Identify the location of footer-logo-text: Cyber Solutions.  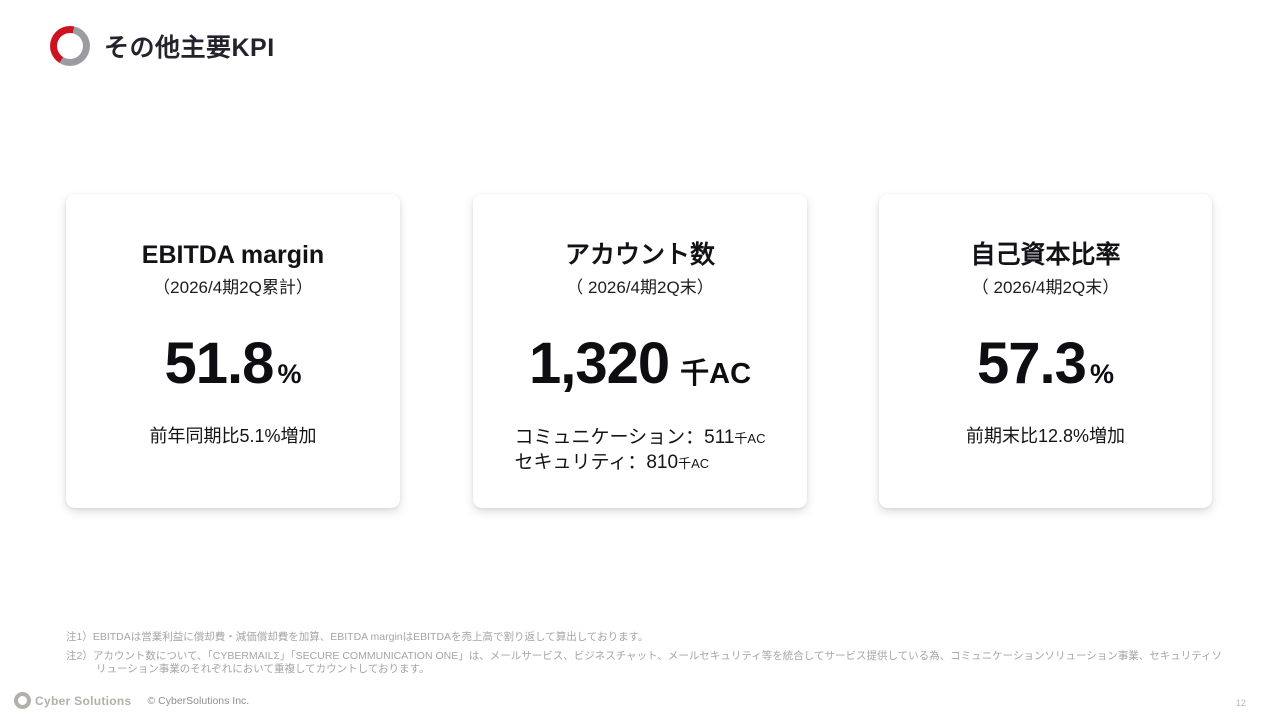
(83, 700).